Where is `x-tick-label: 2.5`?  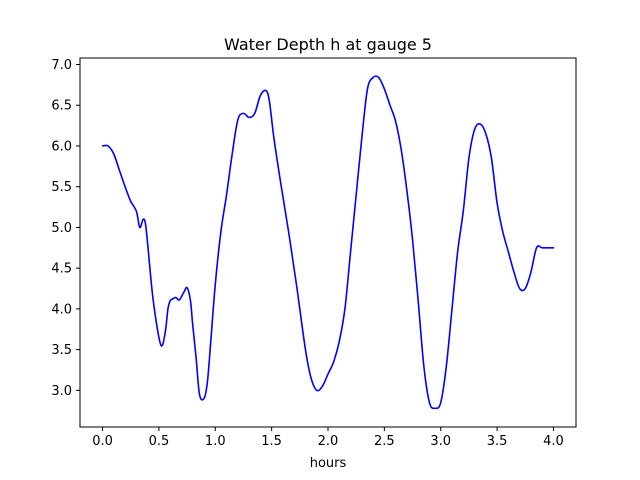 x-tick-label: 2.5 is located at coordinates (384, 441).